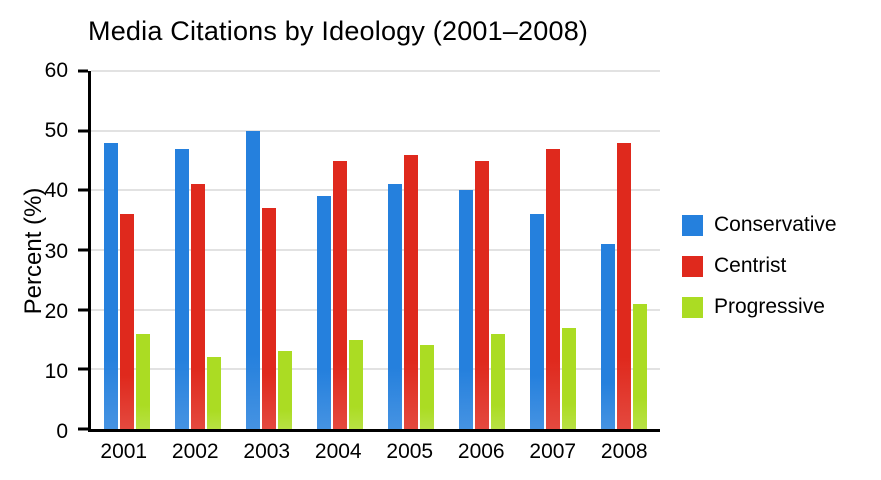  Describe the element at coordinates (498, 381) in the screenshot. I see `bar-progressive-2006` at that location.